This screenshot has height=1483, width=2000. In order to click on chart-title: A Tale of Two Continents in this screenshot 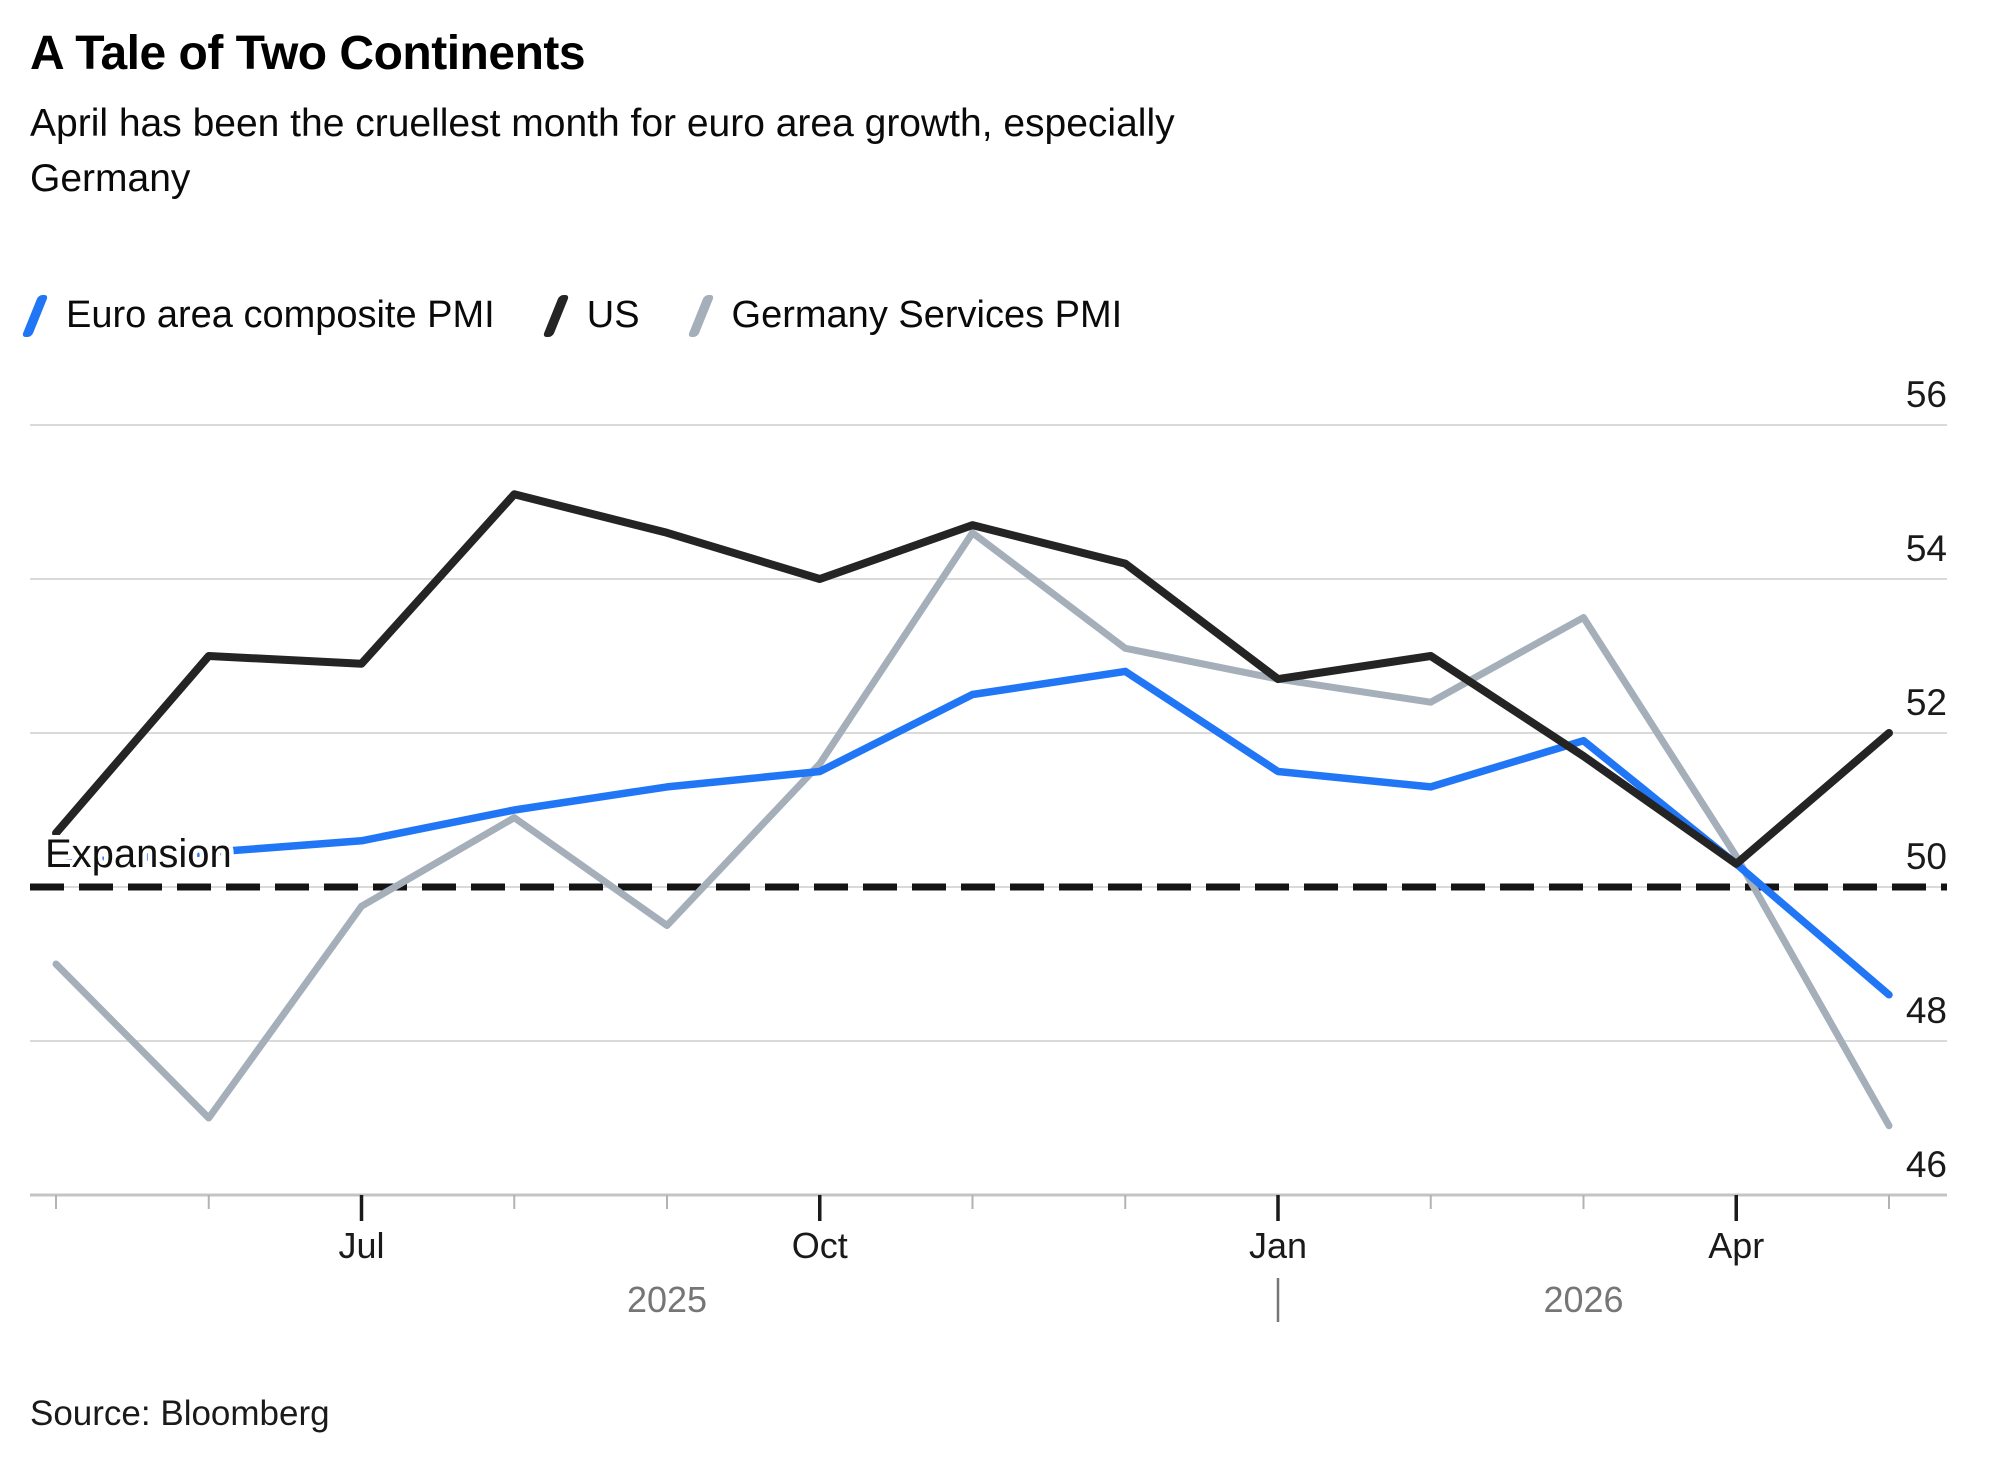, I will do `click(308, 53)`.